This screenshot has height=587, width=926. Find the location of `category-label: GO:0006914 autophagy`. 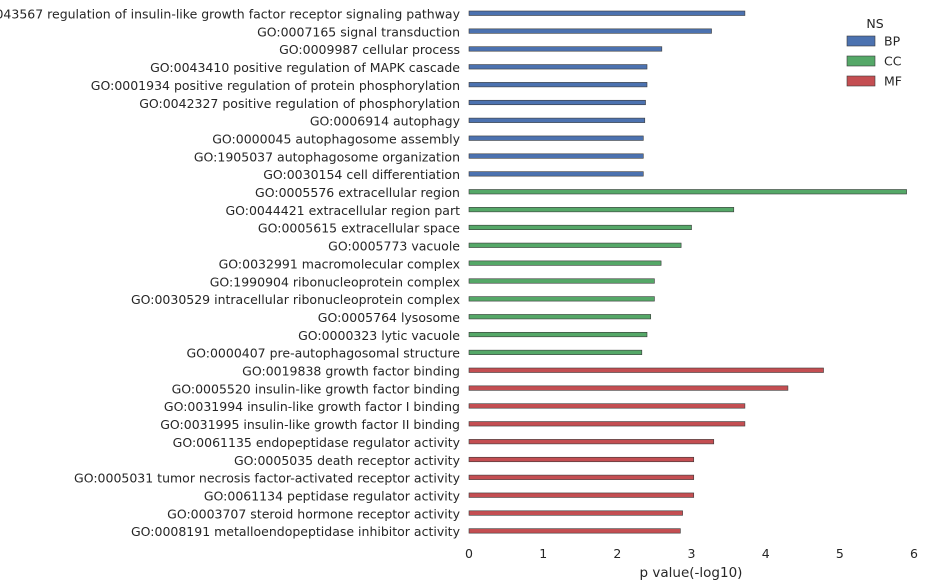

category-label: GO:0006914 autophagy is located at coordinates (385, 121).